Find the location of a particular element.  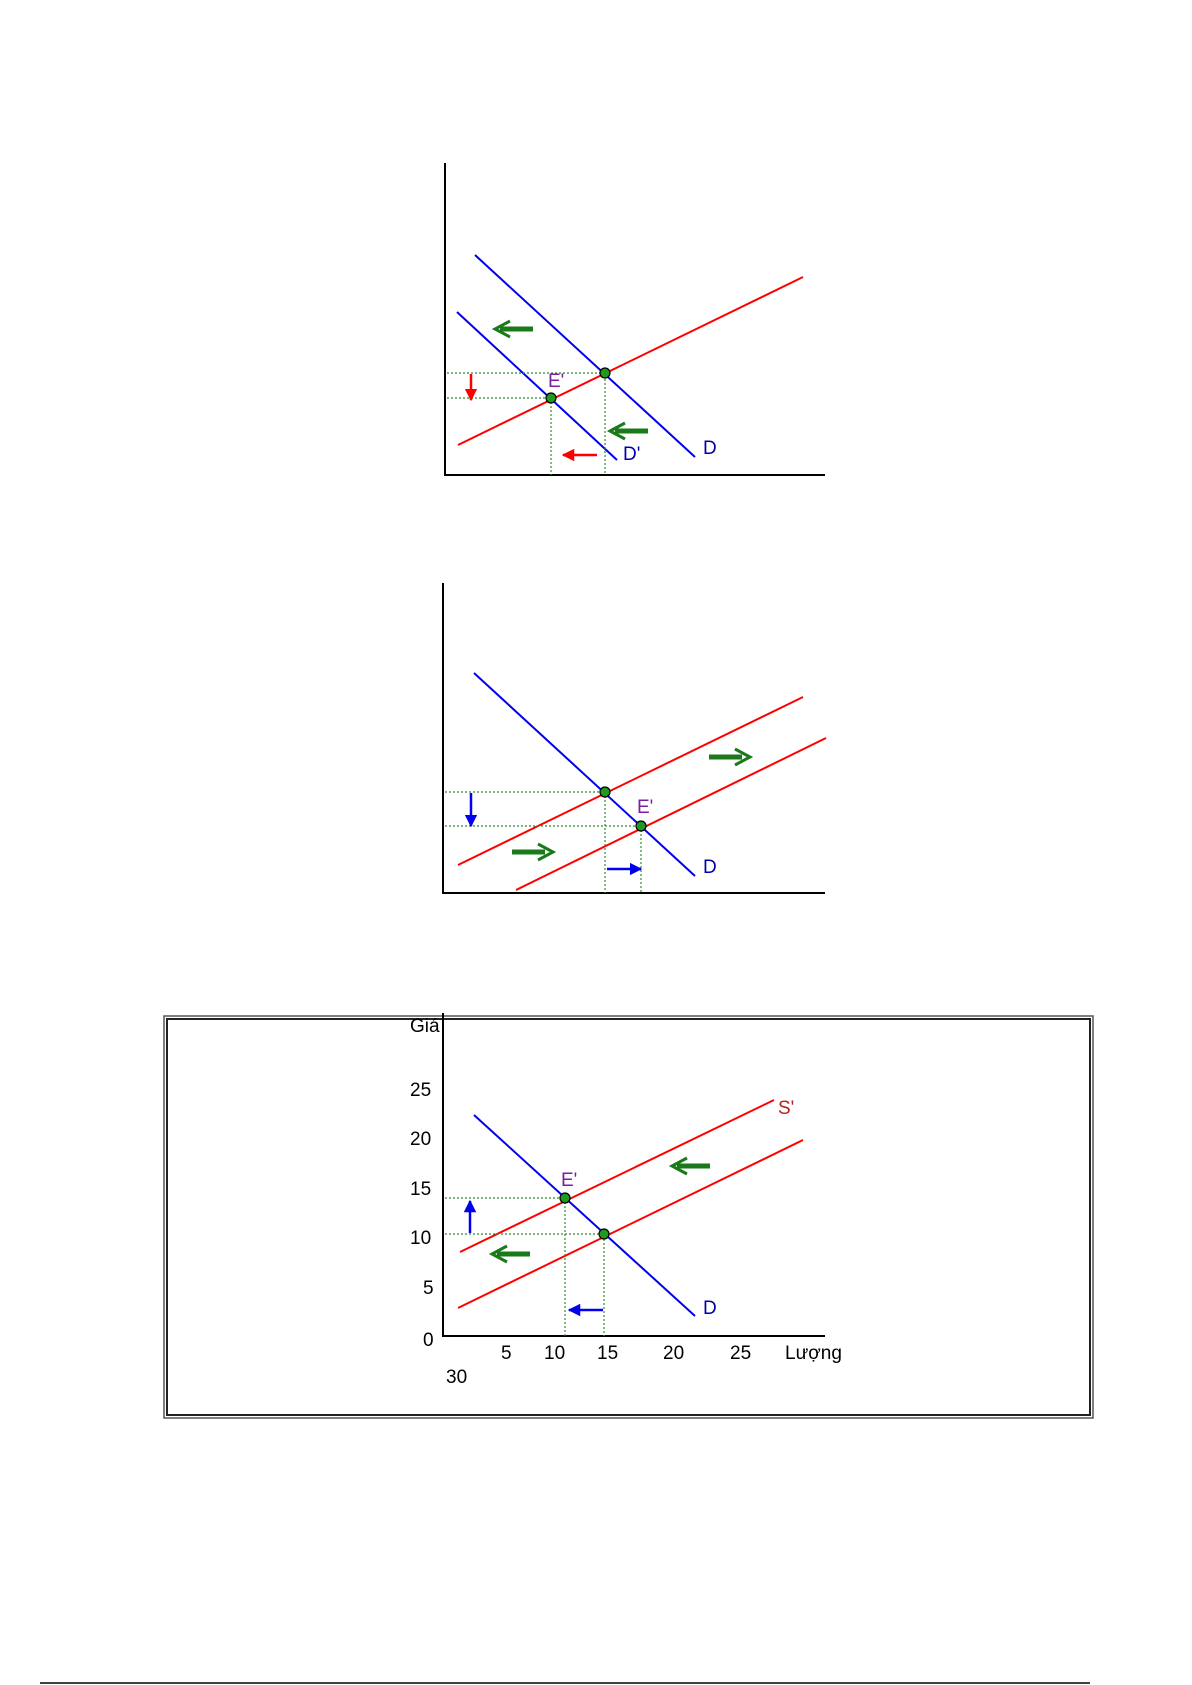

diagram-3-guide-new is located at coordinates (505, 1266).